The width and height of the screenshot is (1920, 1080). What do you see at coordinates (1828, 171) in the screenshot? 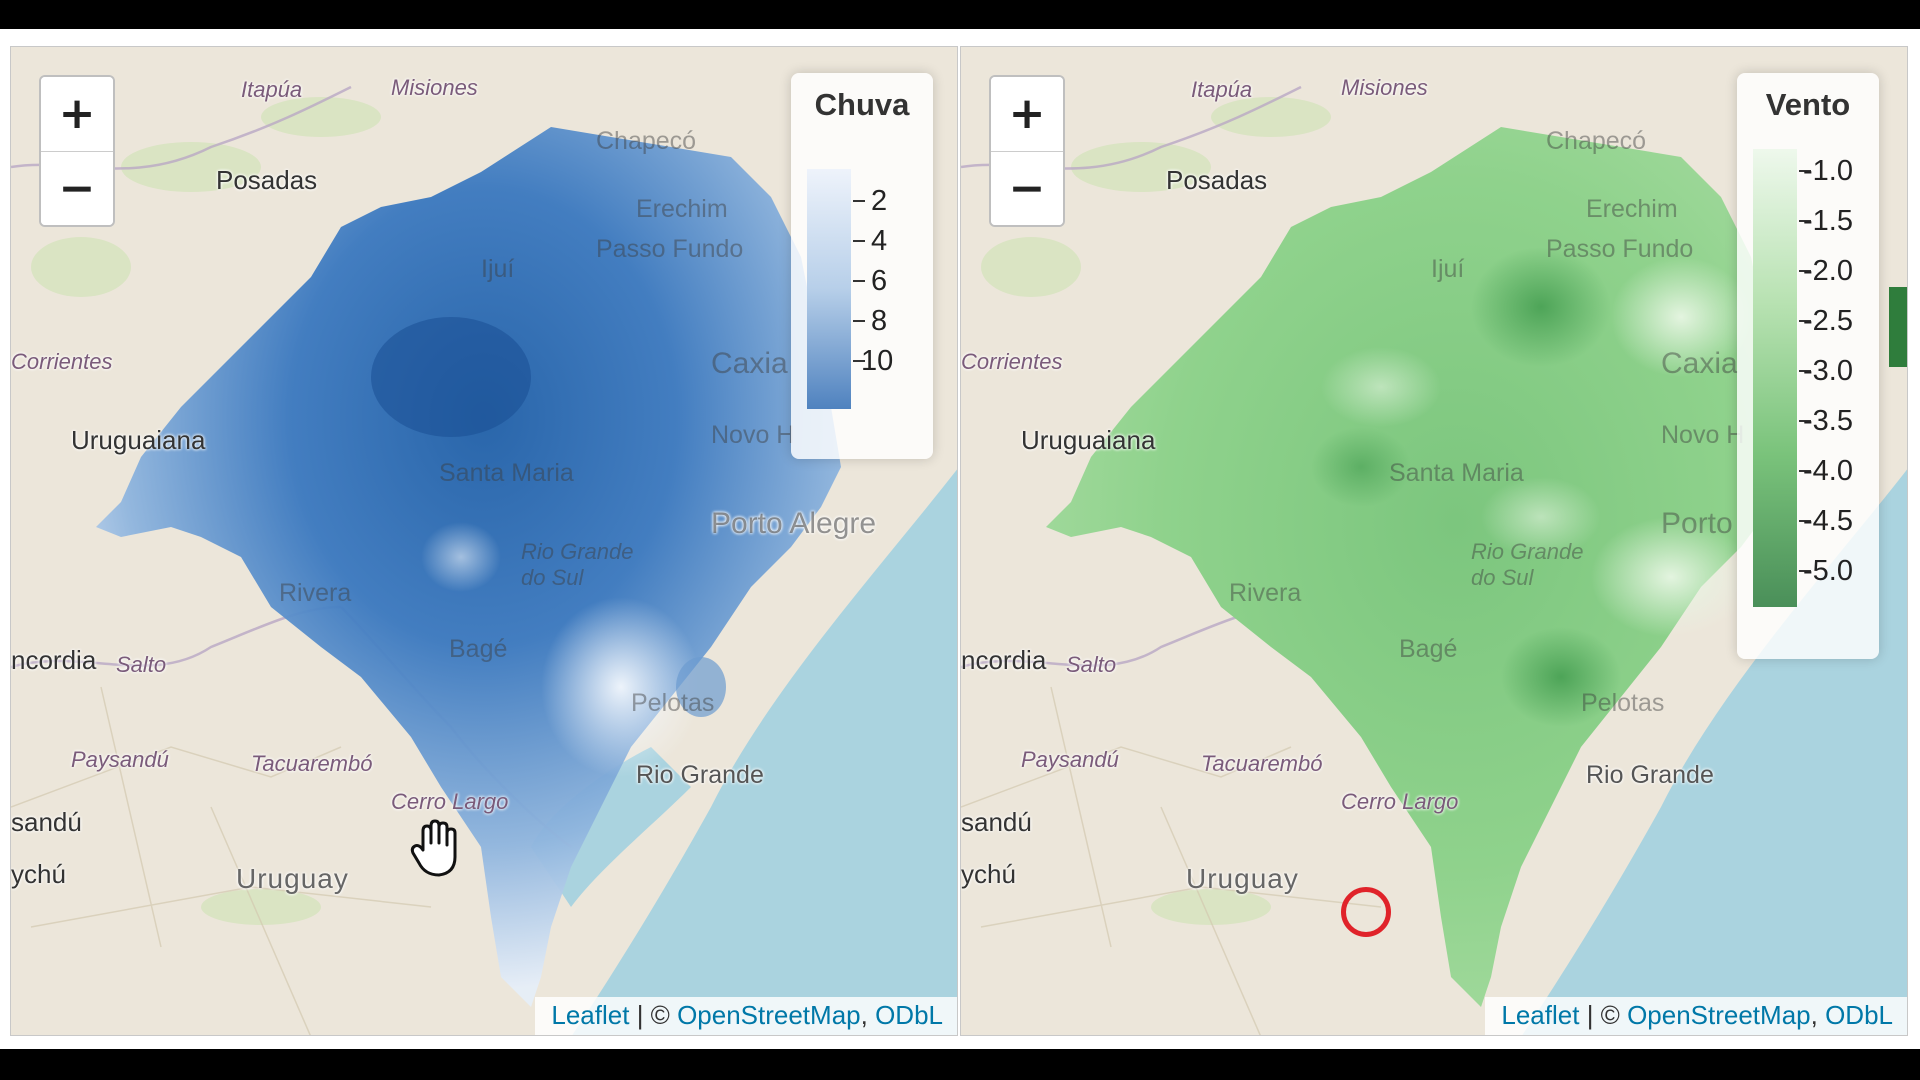
I see `legend-tick-label: -1.0` at bounding box center [1828, 171].